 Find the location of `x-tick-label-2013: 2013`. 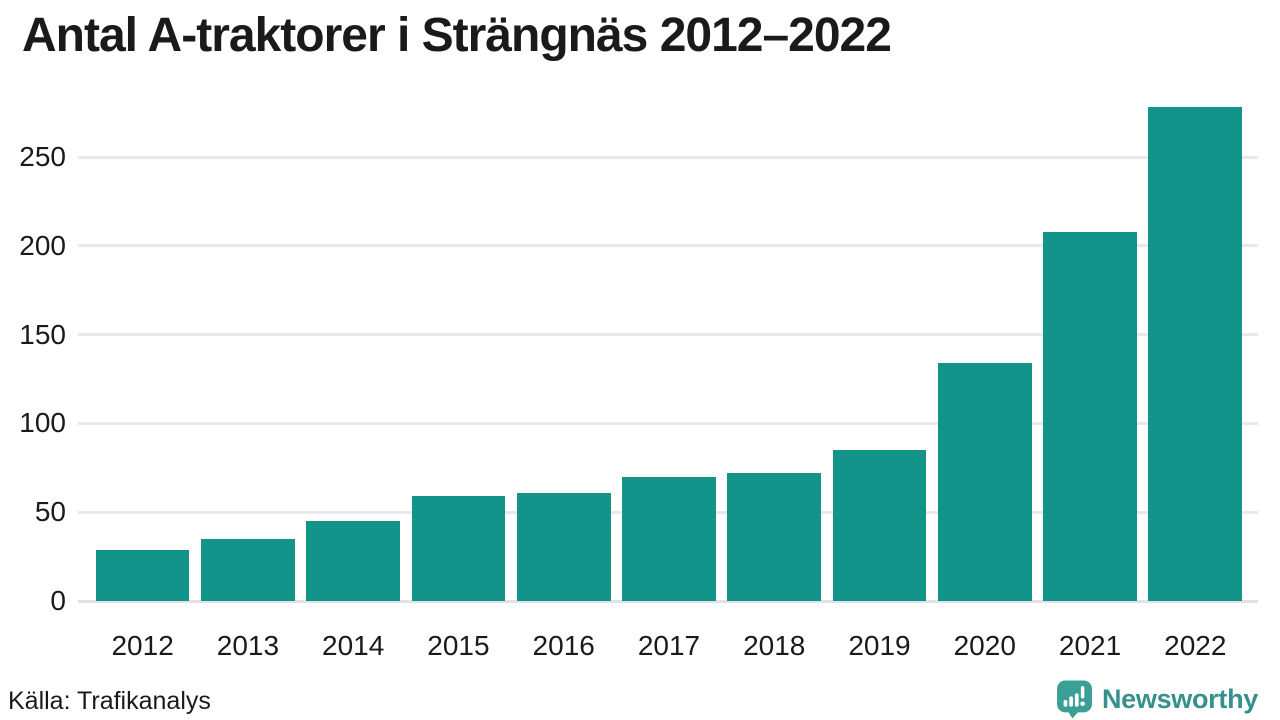

x-tick-label-2013: 2013 is located at coordinates (248, 645).